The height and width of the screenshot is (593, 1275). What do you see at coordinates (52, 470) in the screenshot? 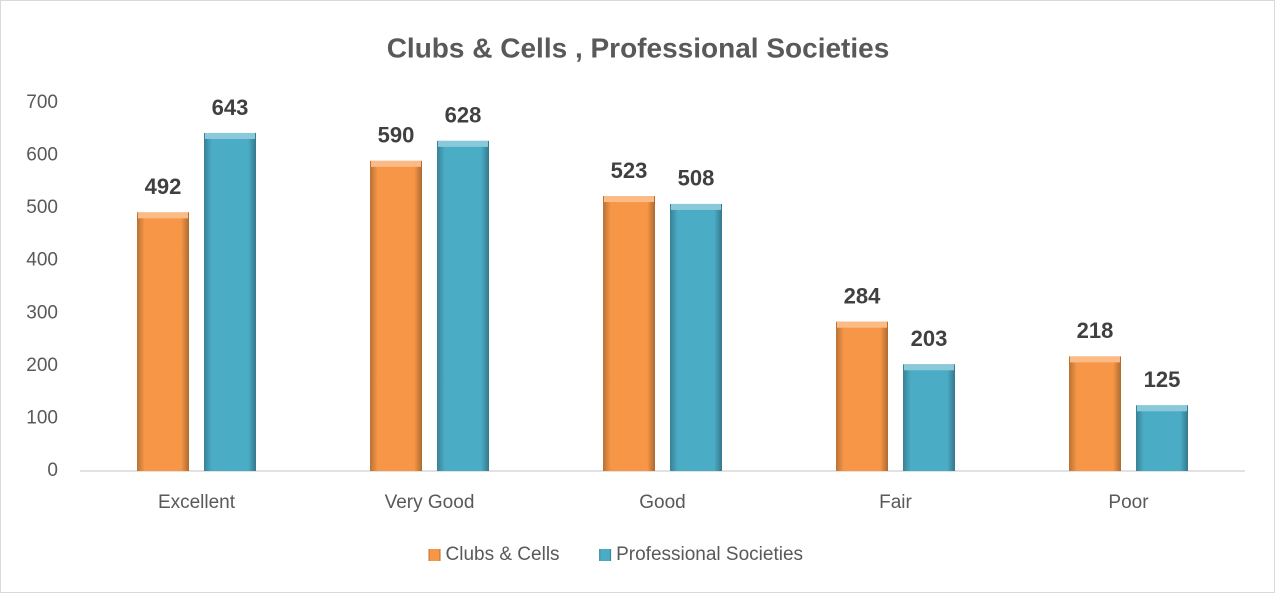
I see `y-tick-label: 0` at bounding box center [52, 470].